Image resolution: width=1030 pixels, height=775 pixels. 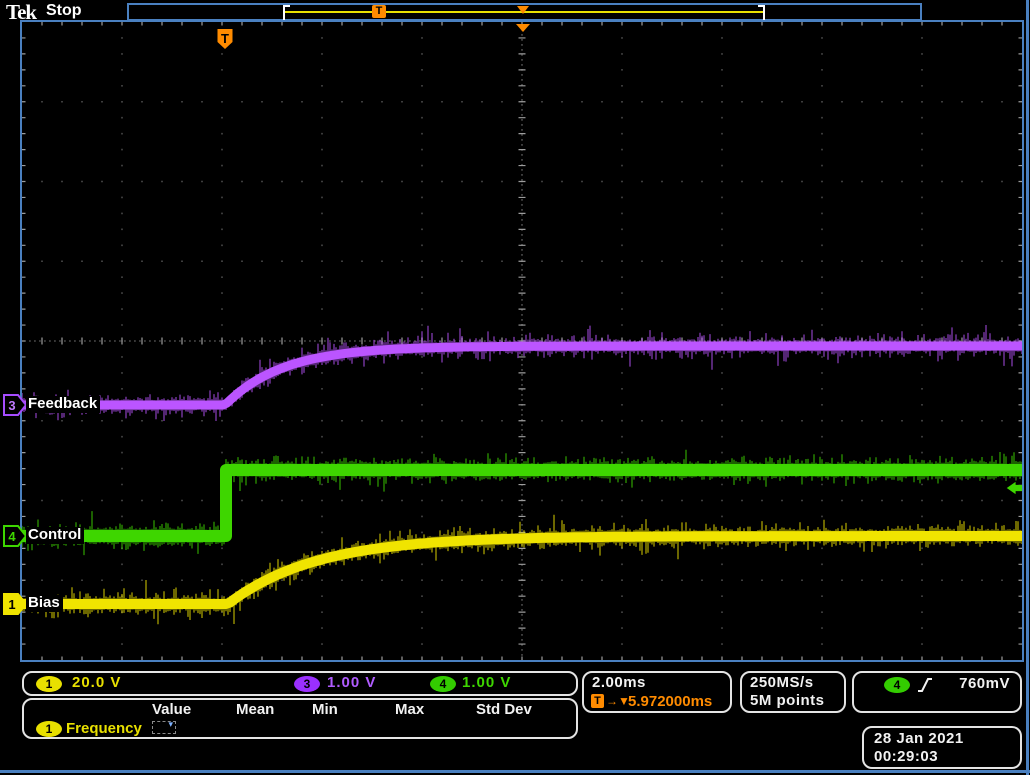 What do you see at coordinates (942, 747) in the screenshot?
I see `datetime-box: 28 Jan 2021 00:29:03` at bounding box center [942, 747].